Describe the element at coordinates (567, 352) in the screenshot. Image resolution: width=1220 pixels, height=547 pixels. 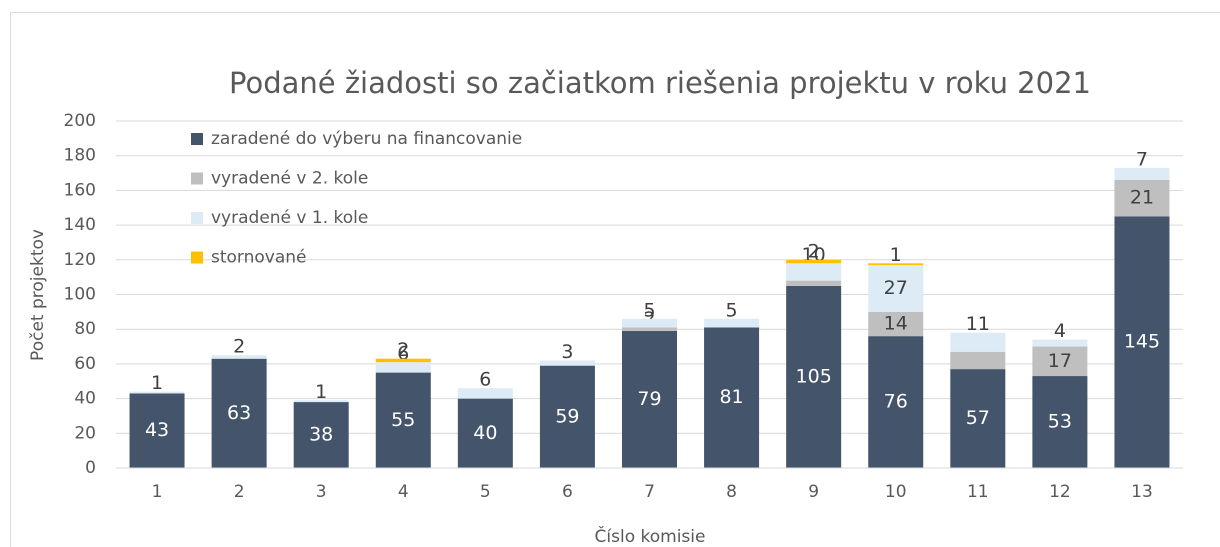
I see `data-label: 3` at that location.